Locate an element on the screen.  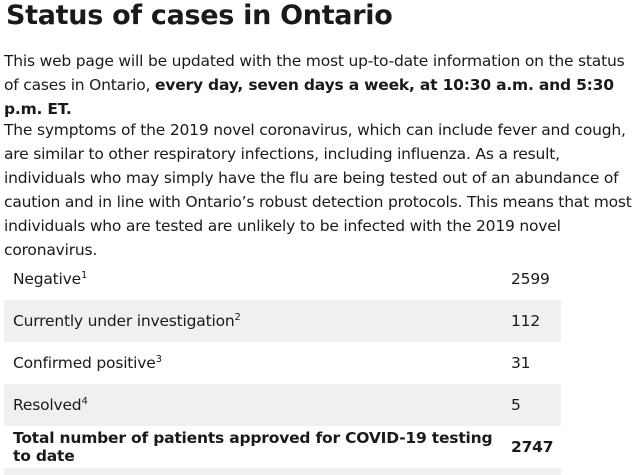
footnote-link: 3 is located at coordinates (158, 359).